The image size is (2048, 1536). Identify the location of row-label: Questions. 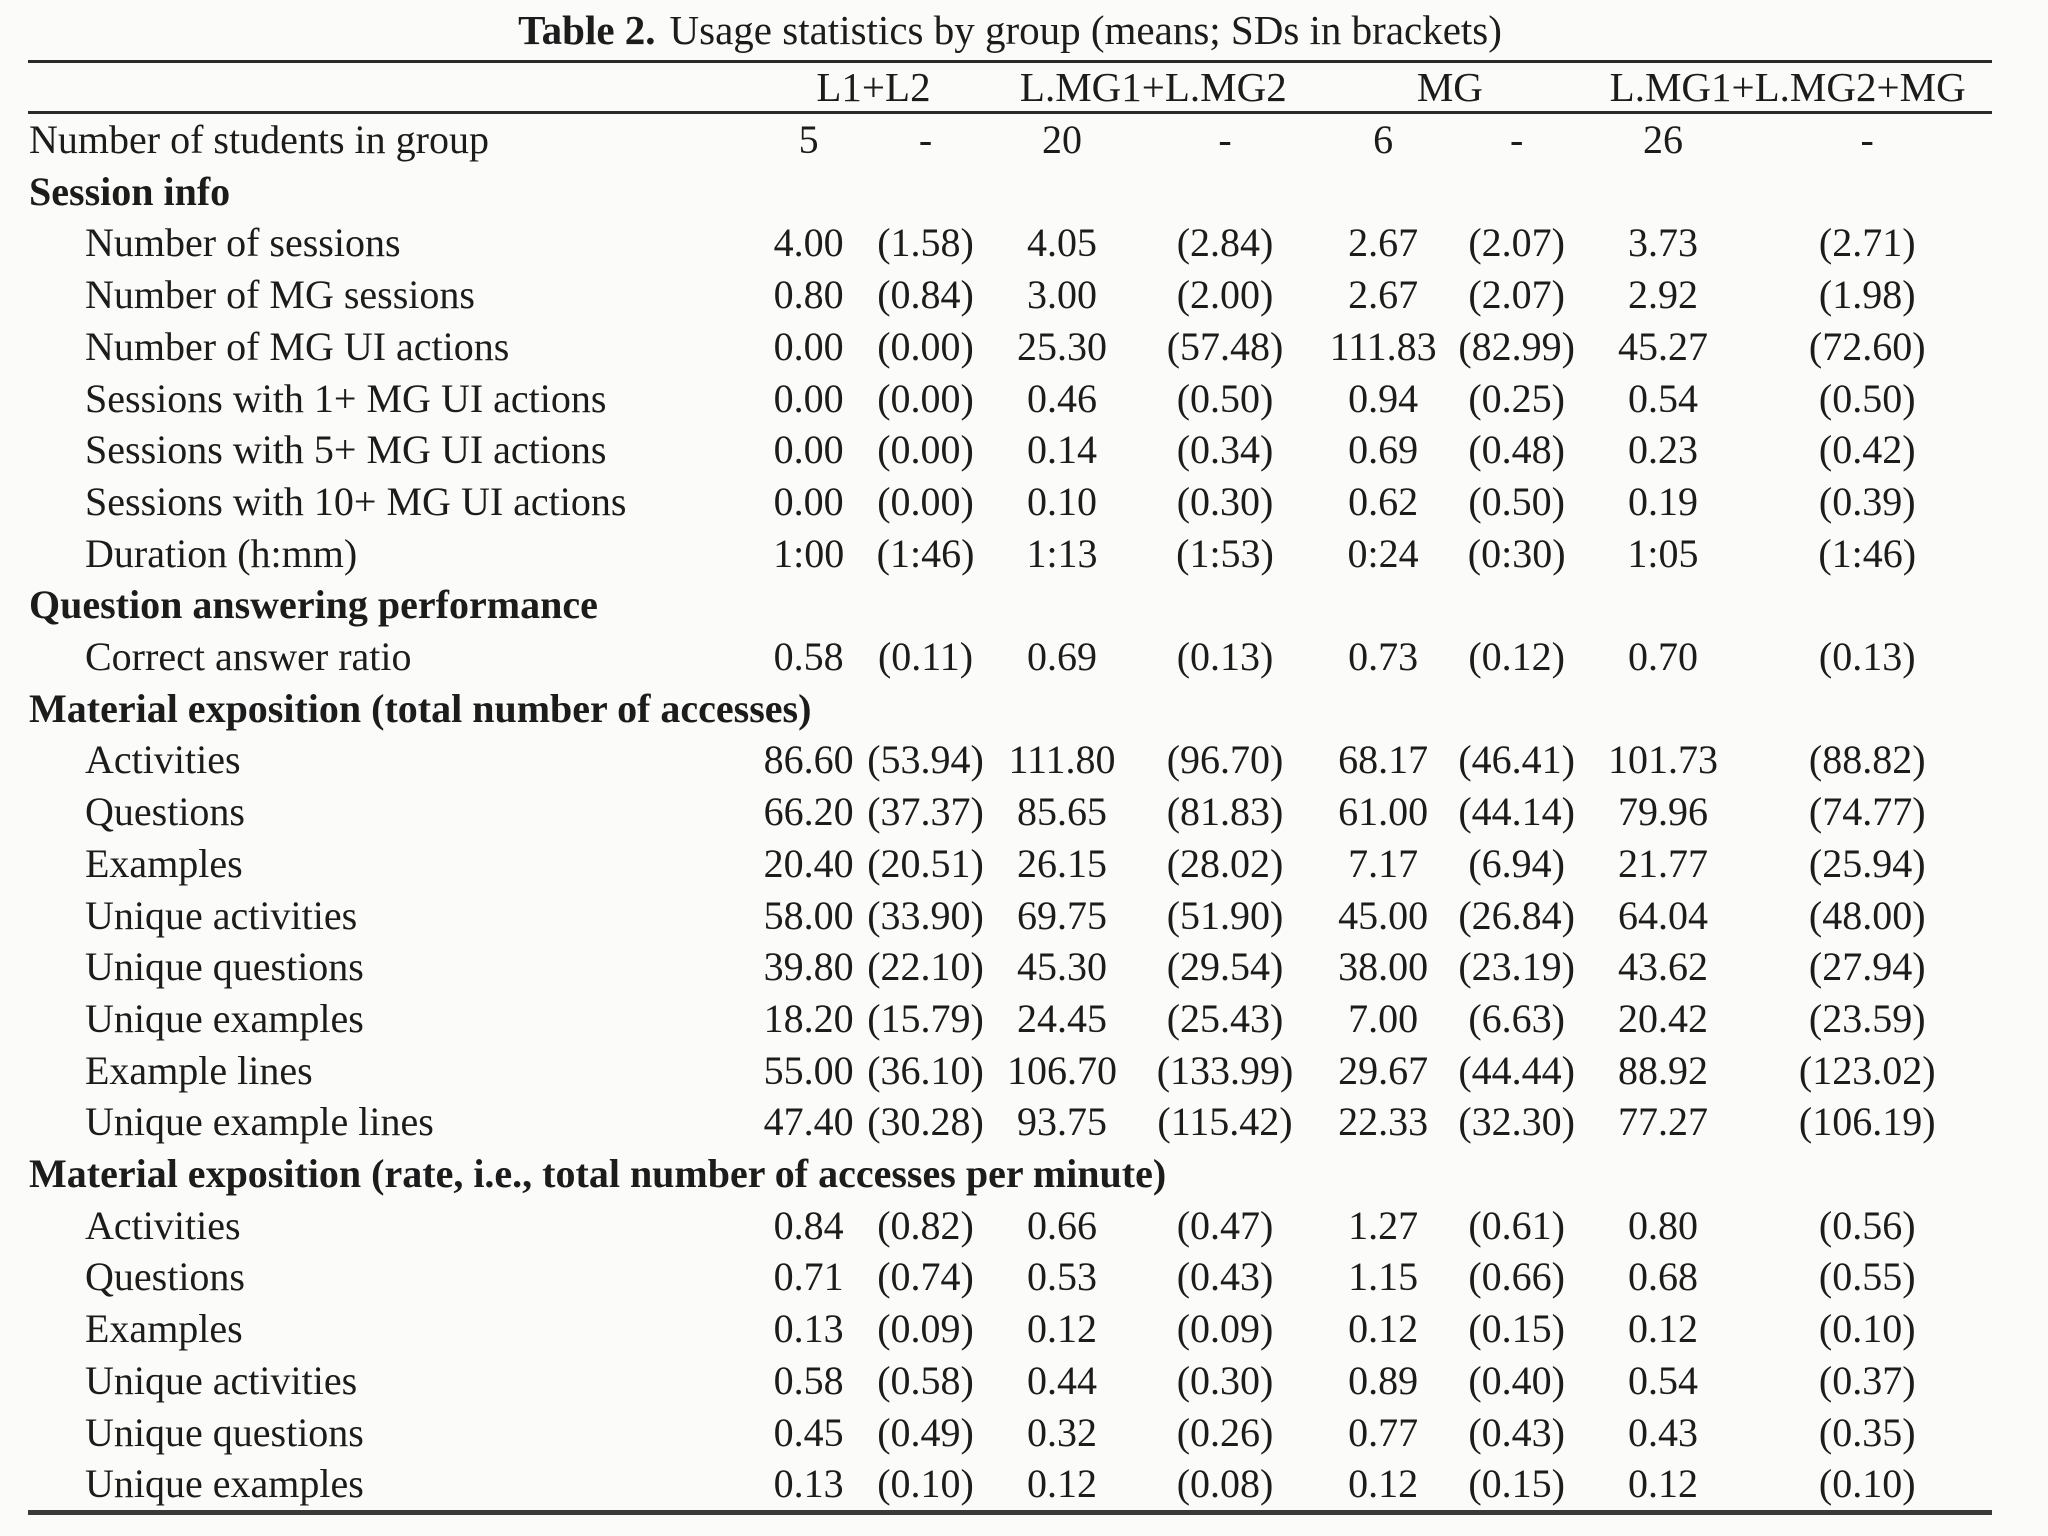
(165, 812).